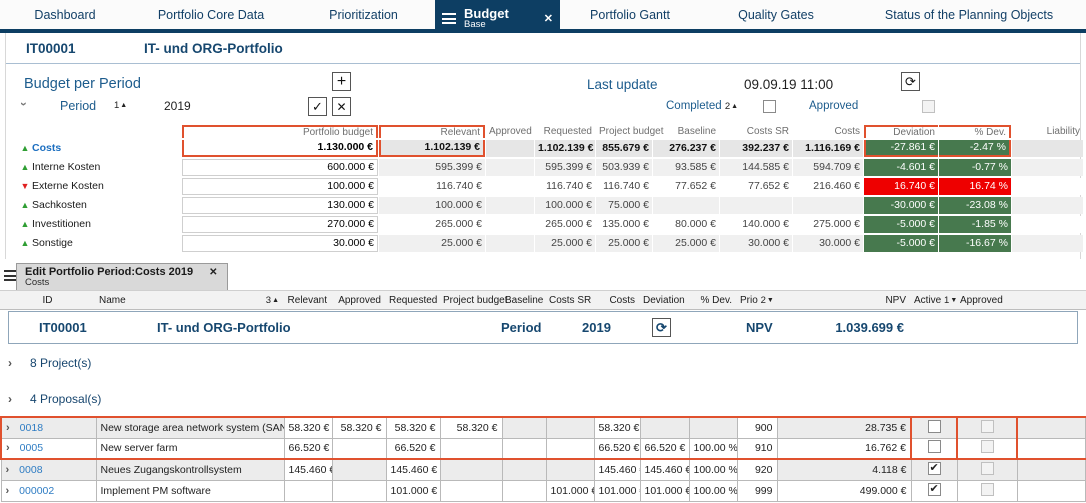 This screenshot has height=503, width=1086. I want to click on proposal-id-link: 000002, so click(37, 490).